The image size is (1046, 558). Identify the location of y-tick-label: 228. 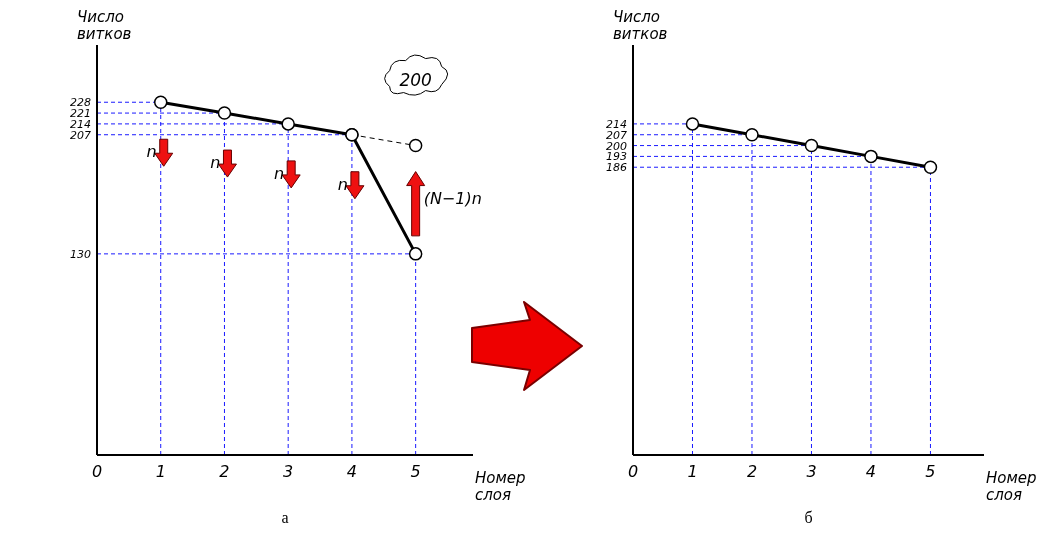
(80, 103).